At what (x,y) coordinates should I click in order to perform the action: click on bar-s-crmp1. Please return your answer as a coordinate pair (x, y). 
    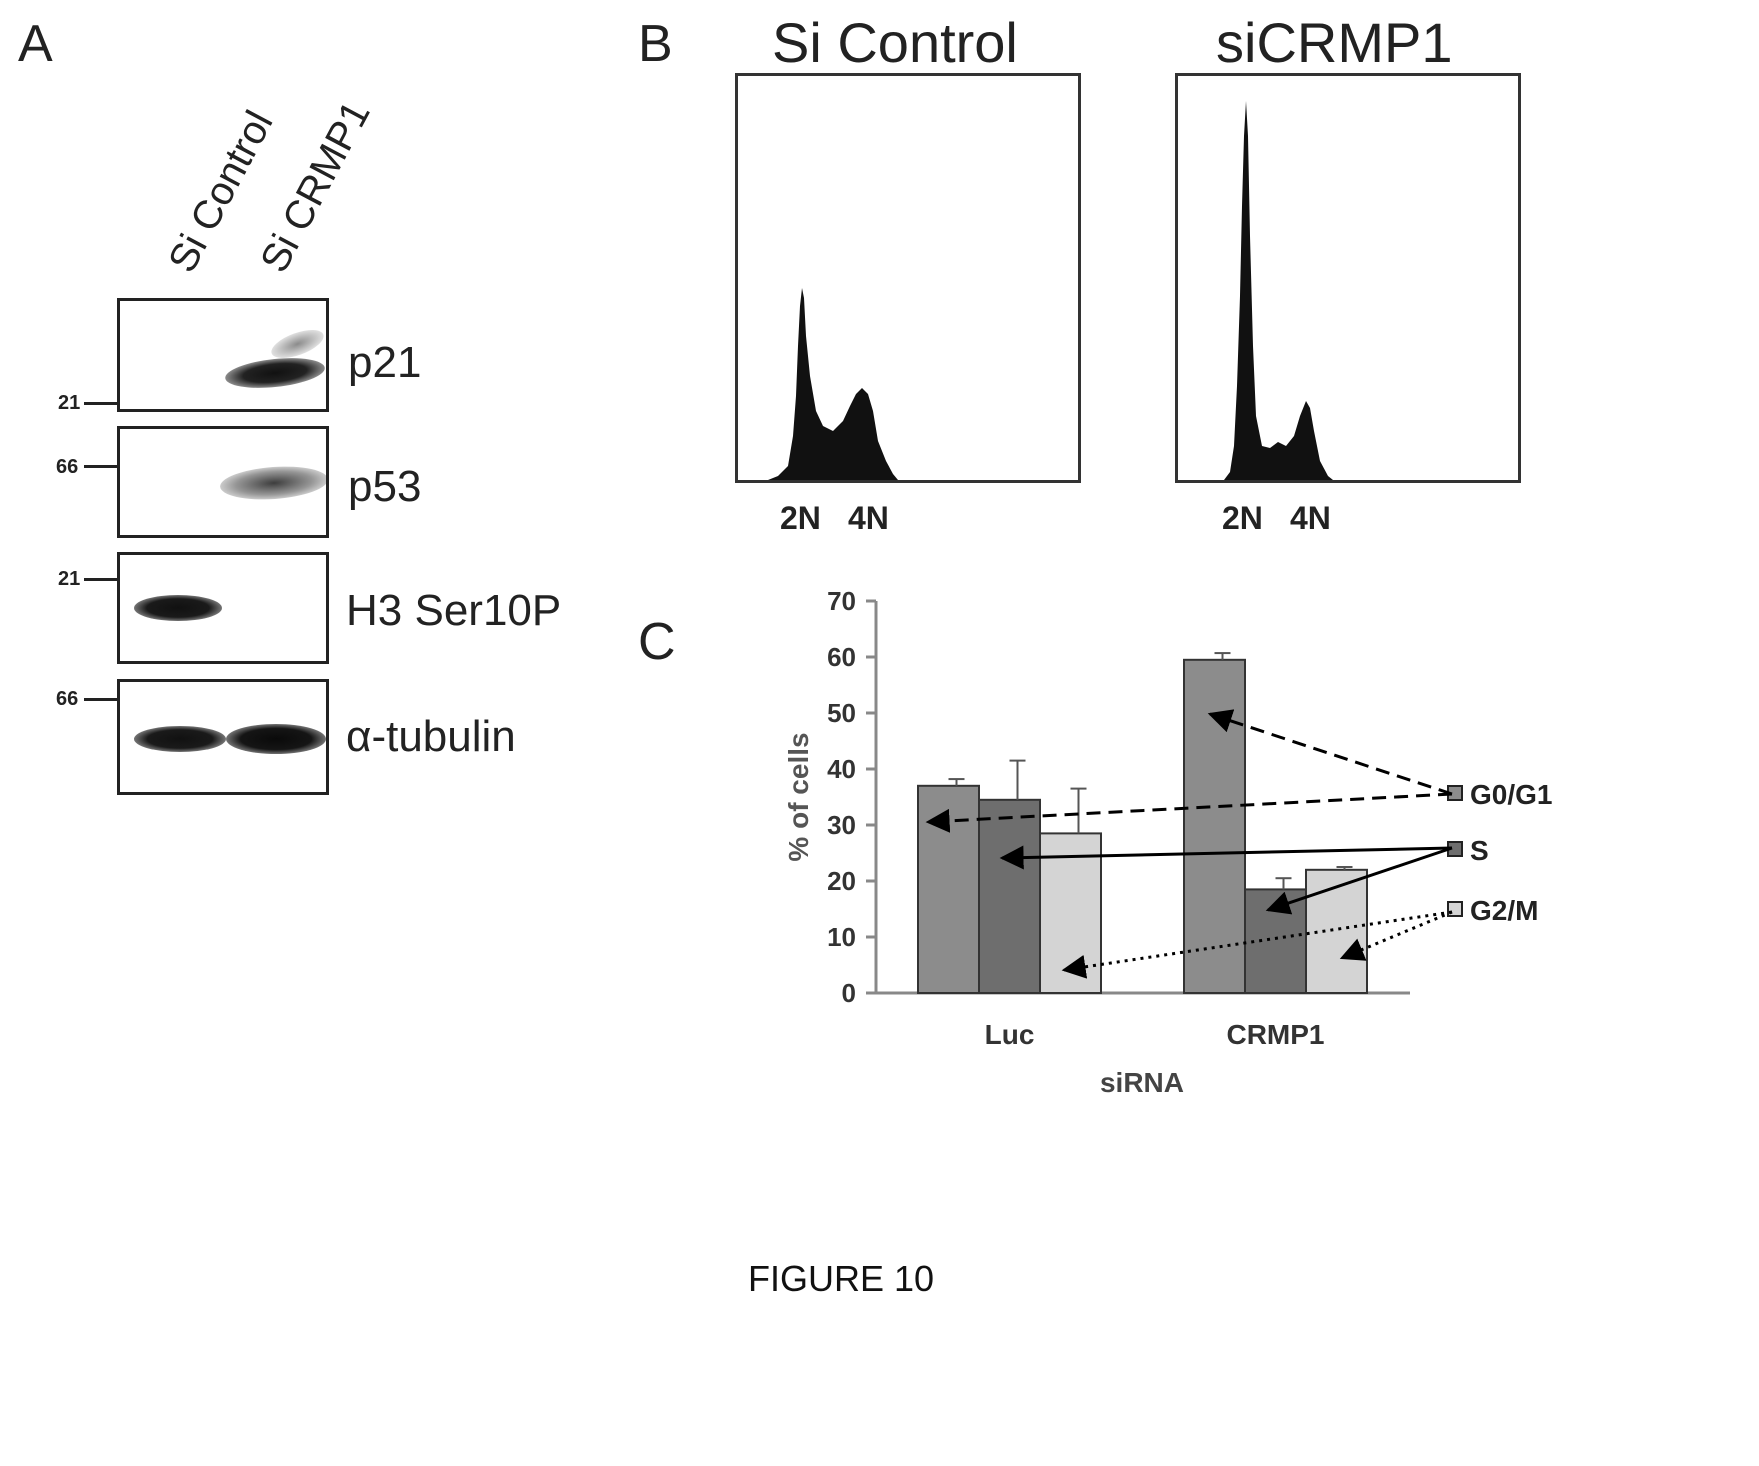
    Looking at the image, I should click on (1275, 941).